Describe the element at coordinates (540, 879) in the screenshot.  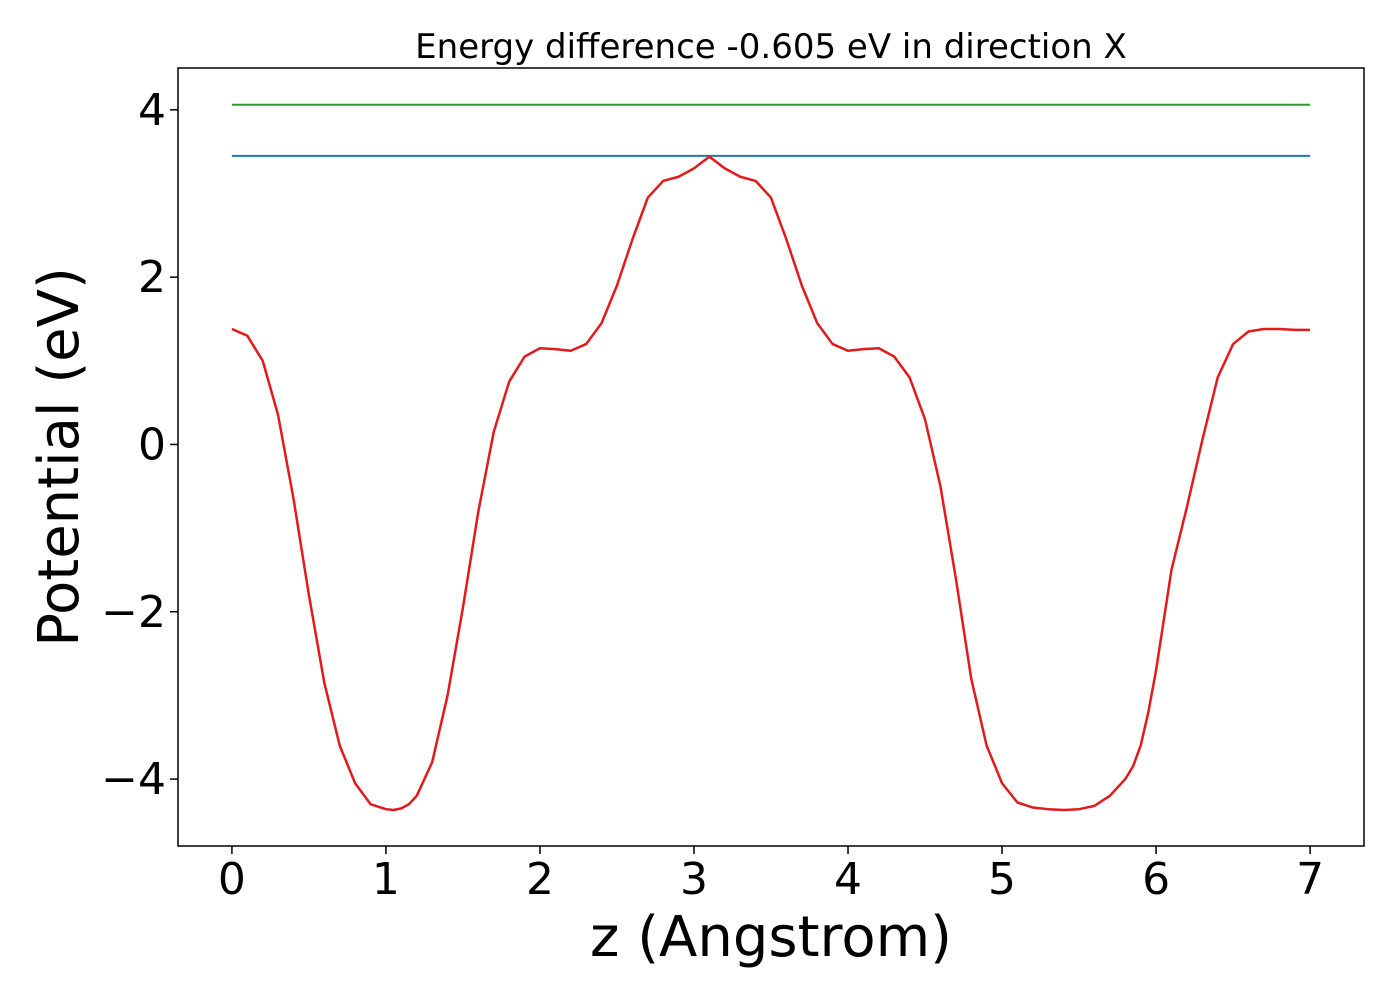
I see `x-tick-label: 2` at that location.